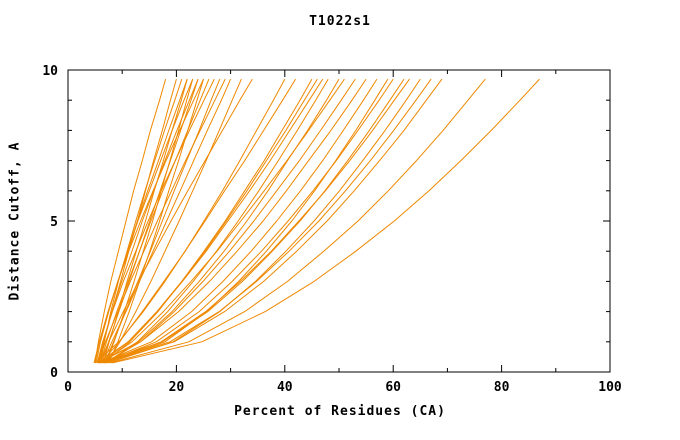  What do you see at coordinates (502, 387) in the screenshot?
I see `x-tick-label: 80` at bounding box center [502, 387].